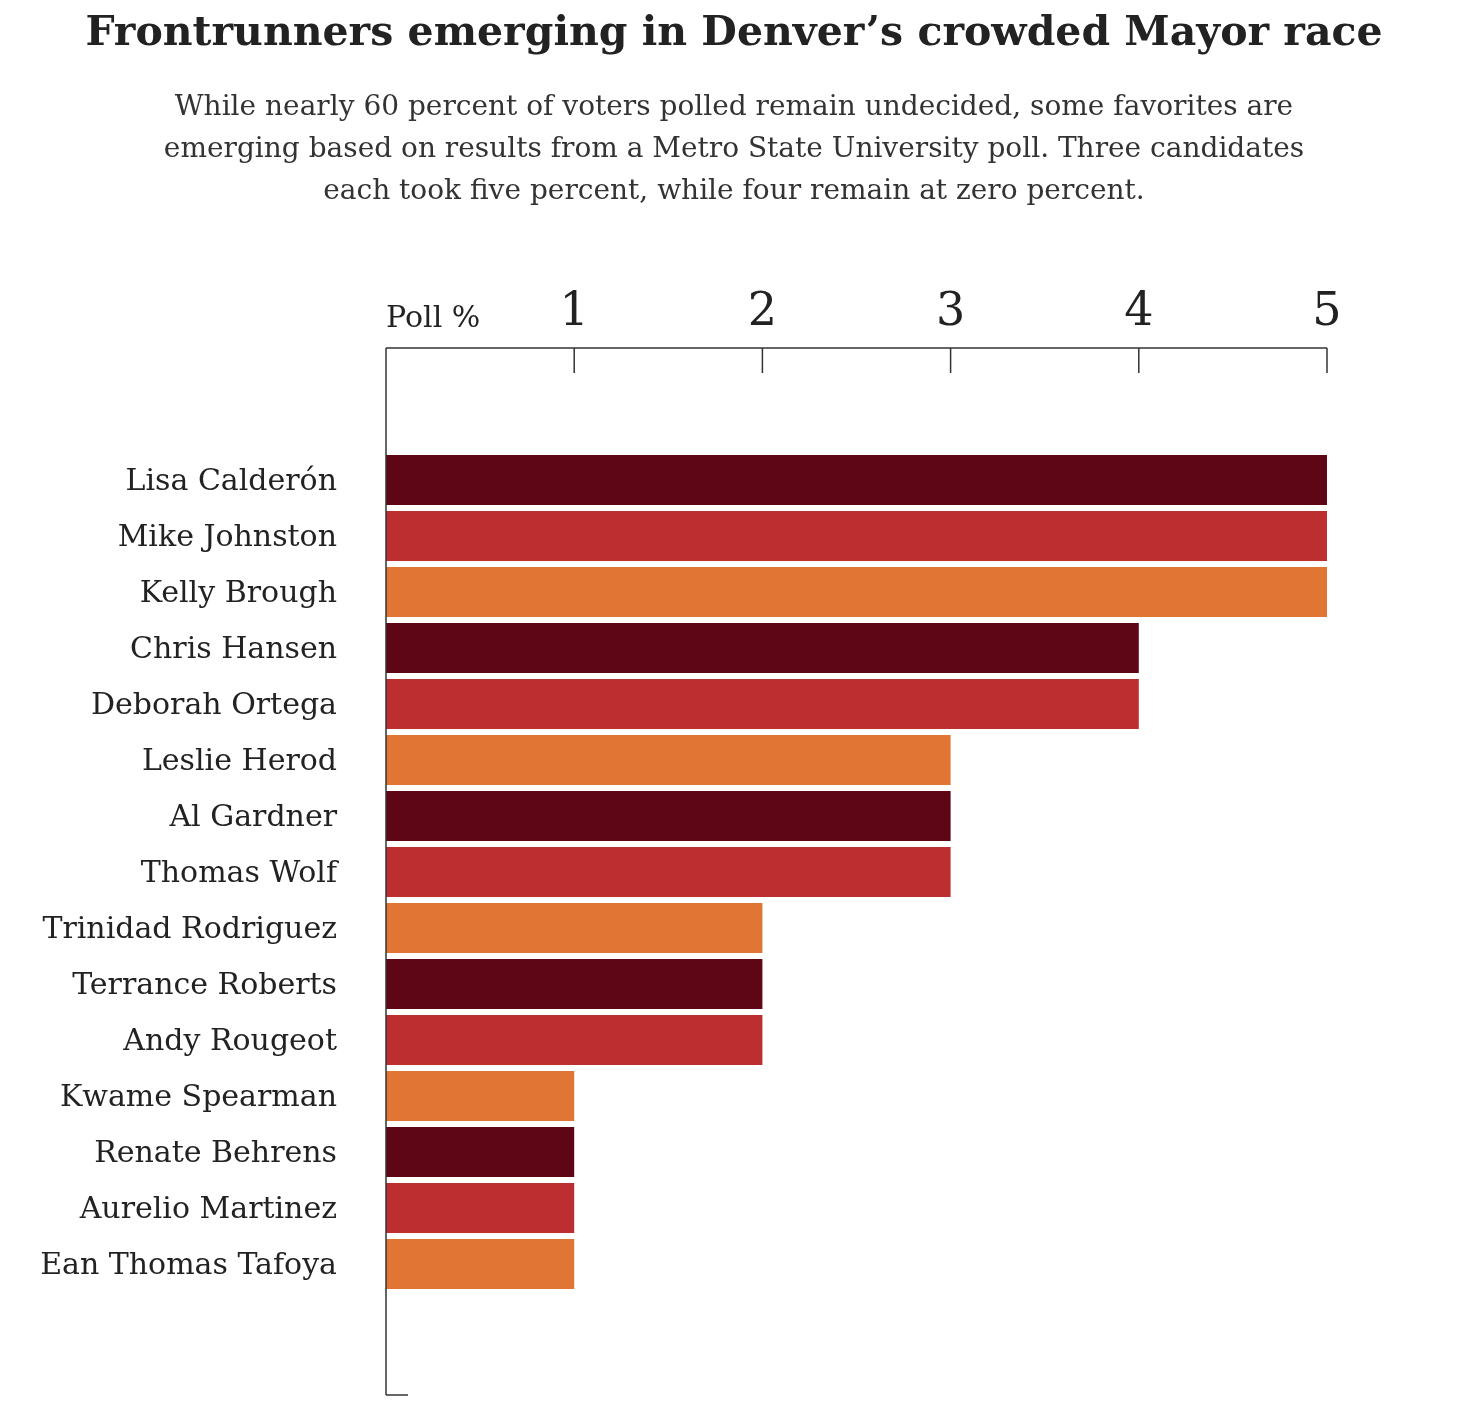  Describe the element at coordinates (227, 535) in the screenshot. I see `y-tick-label: Mike Johnston` at that location.